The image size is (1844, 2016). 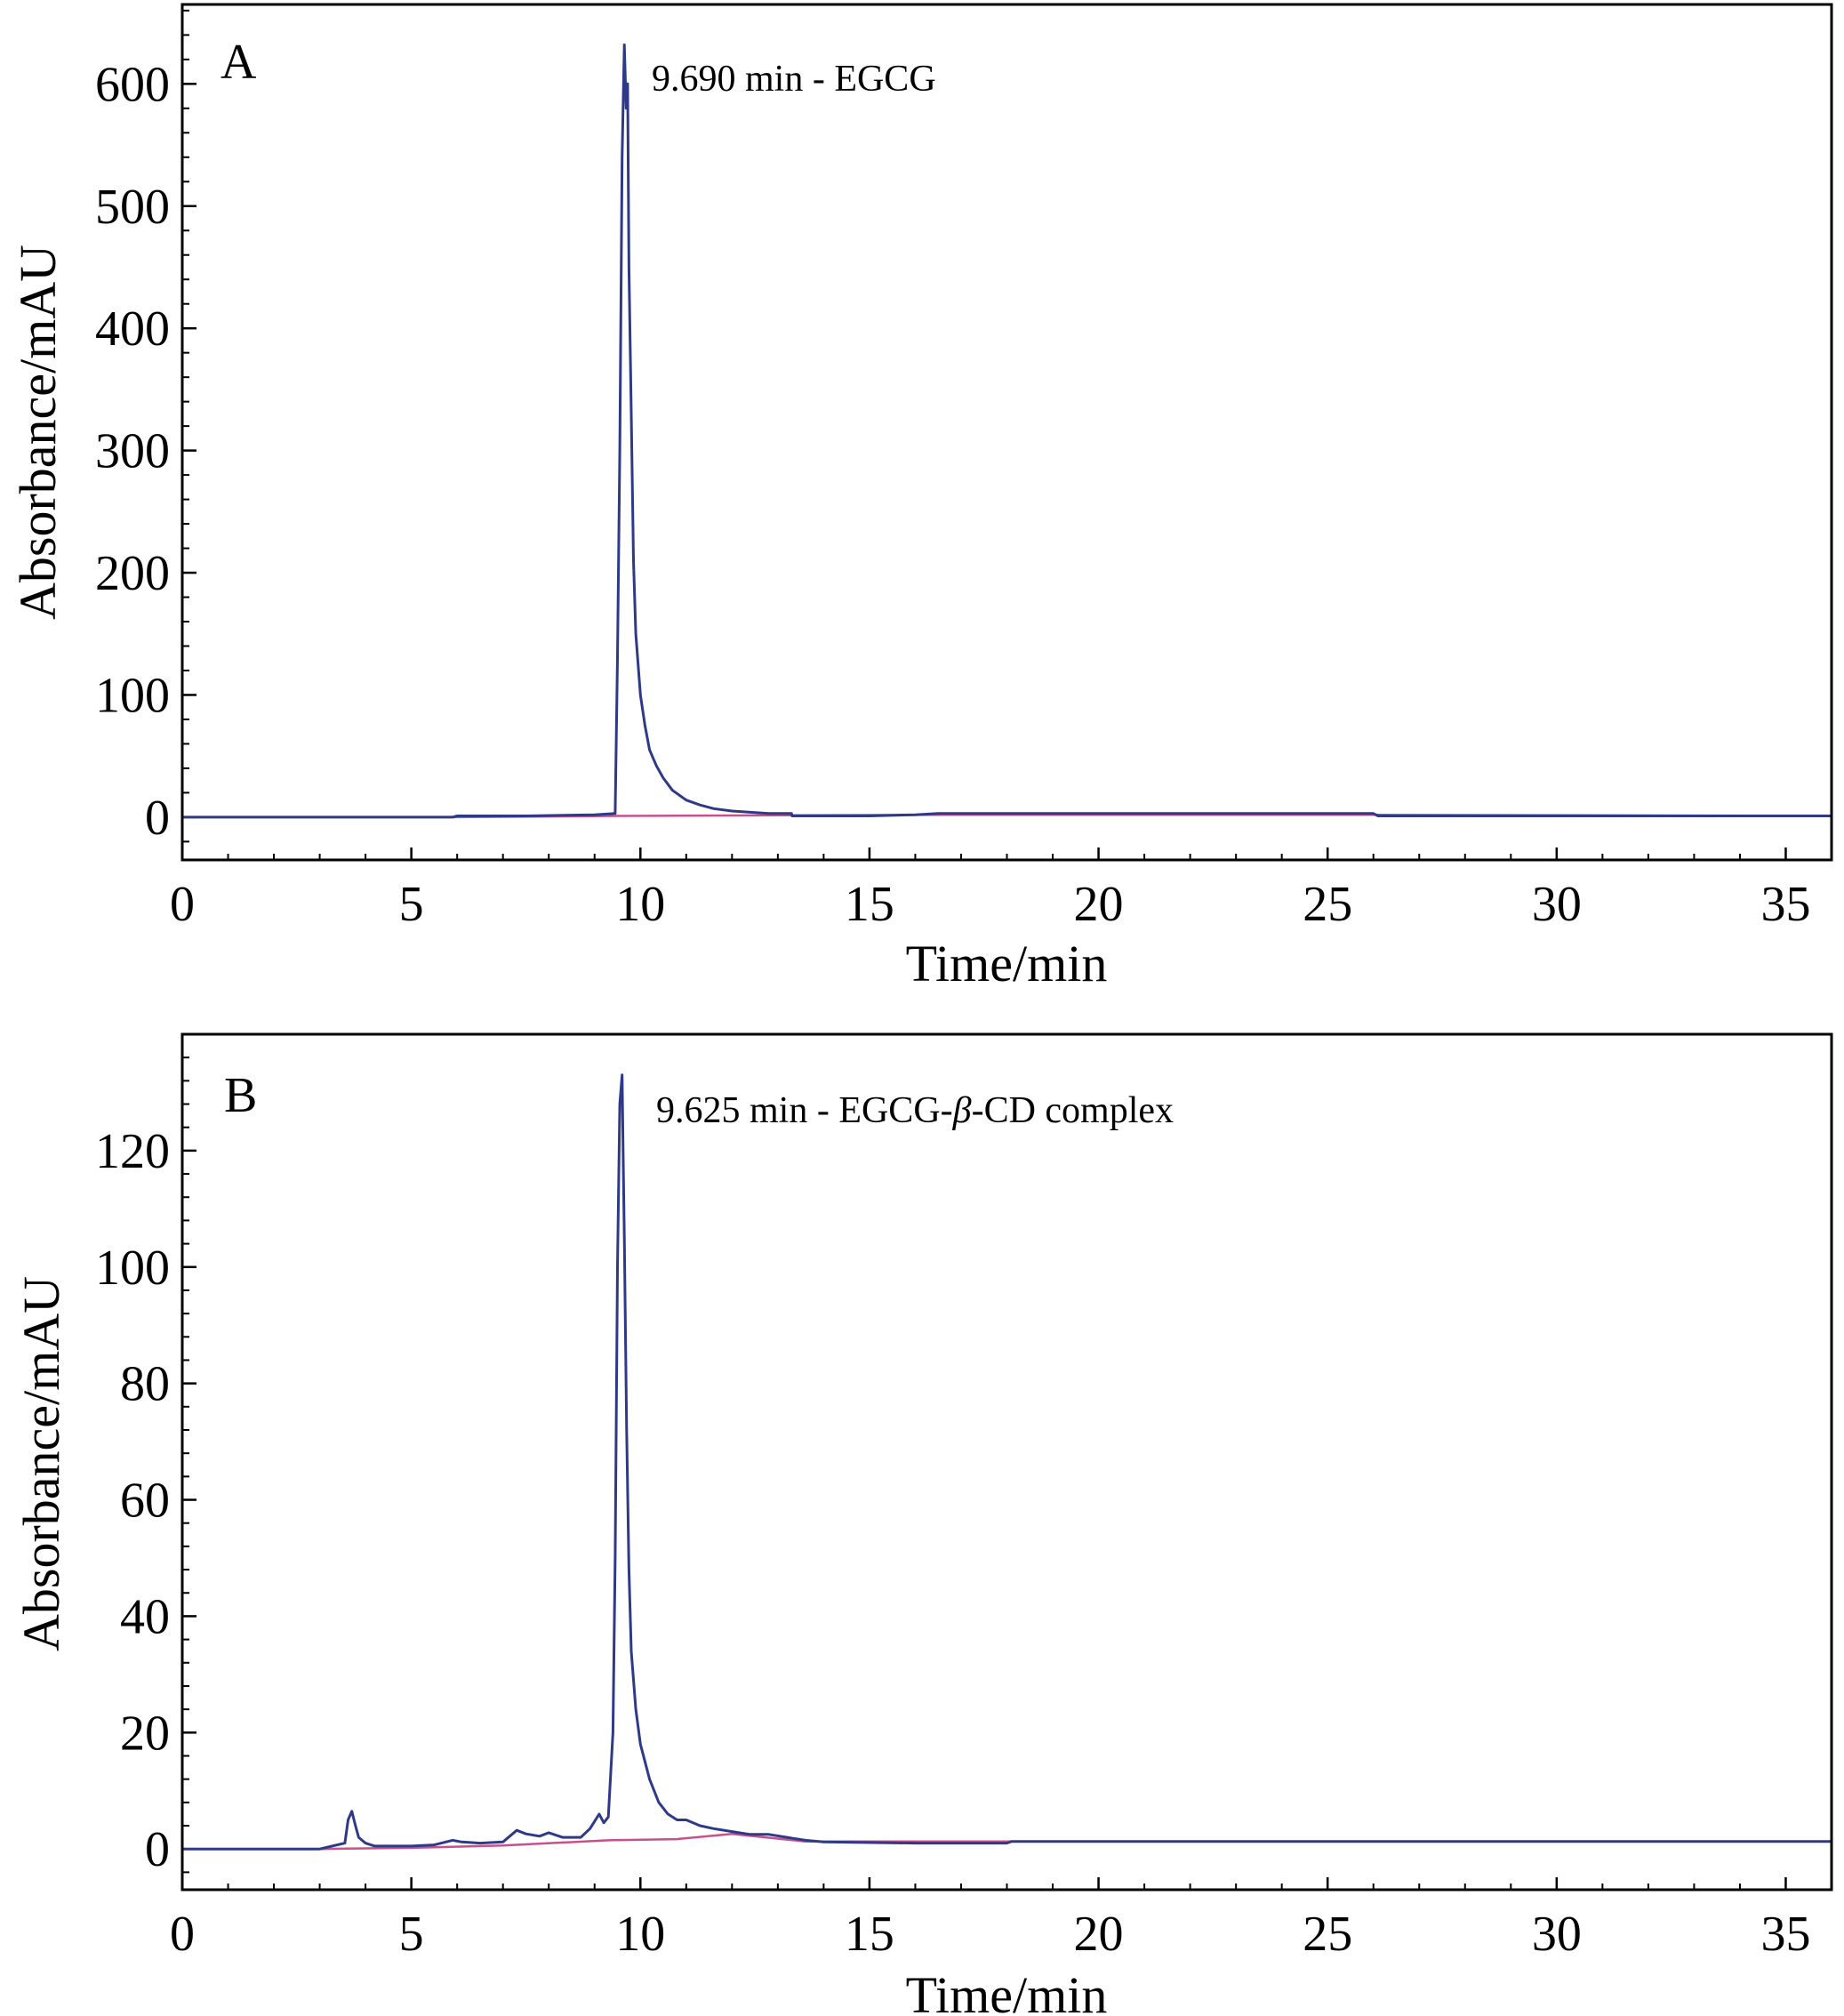 What do you see at coordinates (411, 904) in the screenshot?
I see `panel-a-x-tick-label: 5` at bounding box center [411, 904].